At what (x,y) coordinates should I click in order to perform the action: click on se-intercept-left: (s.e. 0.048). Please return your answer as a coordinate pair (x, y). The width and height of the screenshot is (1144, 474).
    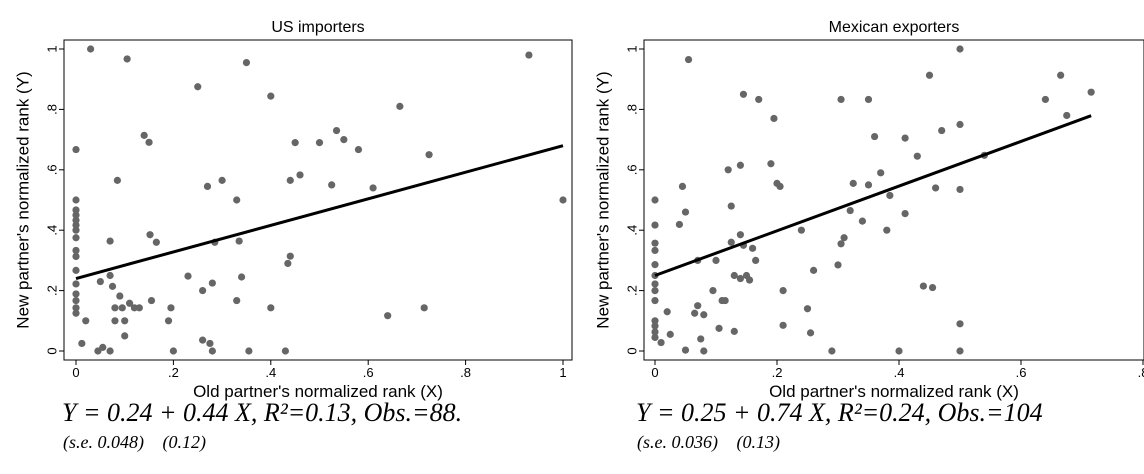
    Looking at the image, I should click on (103, 442).